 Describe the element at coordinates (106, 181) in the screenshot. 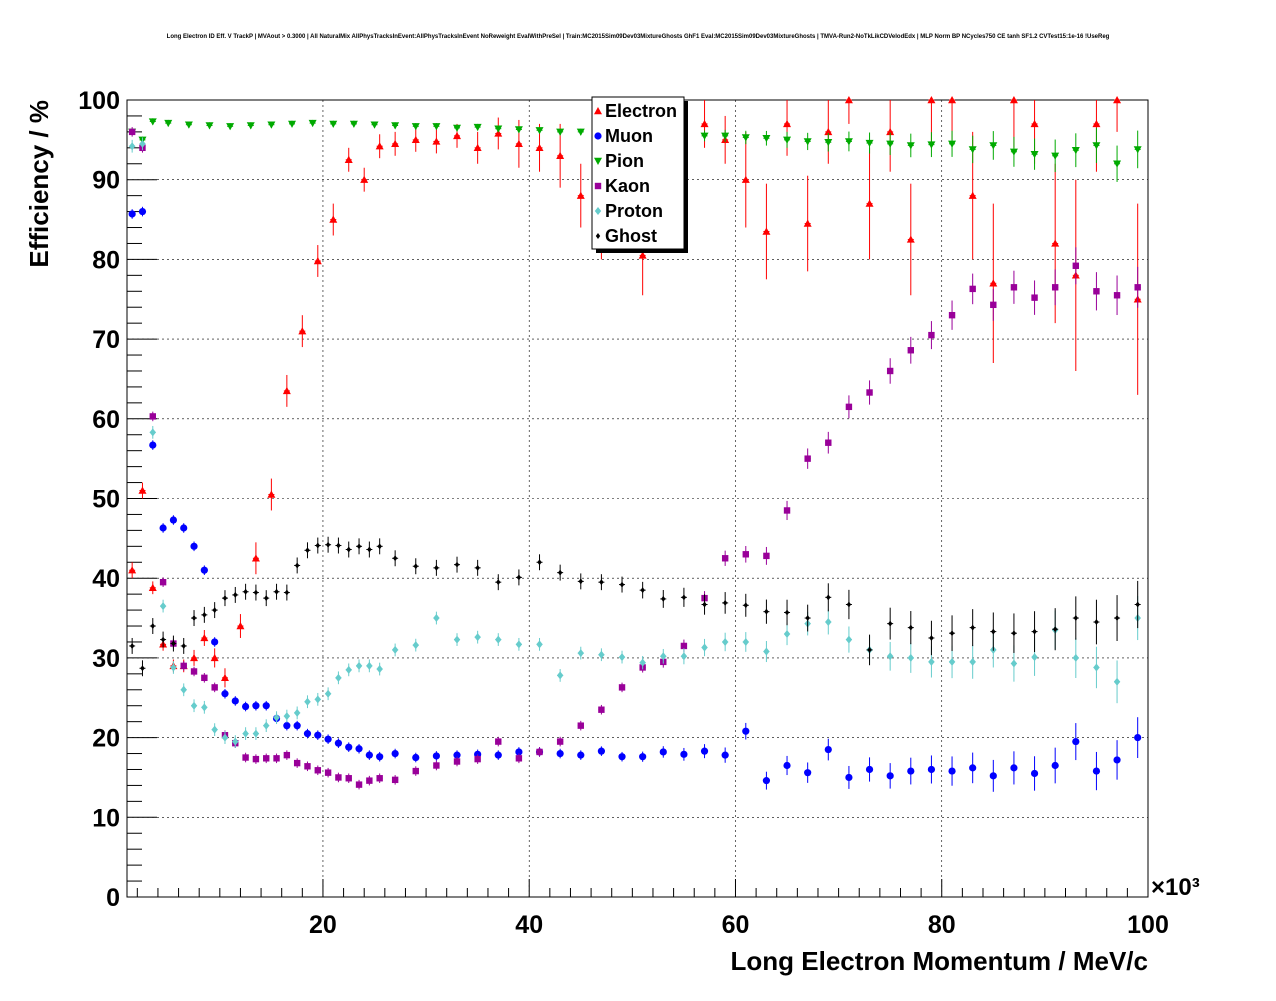

I see `y-tick-label: 90` at that location.